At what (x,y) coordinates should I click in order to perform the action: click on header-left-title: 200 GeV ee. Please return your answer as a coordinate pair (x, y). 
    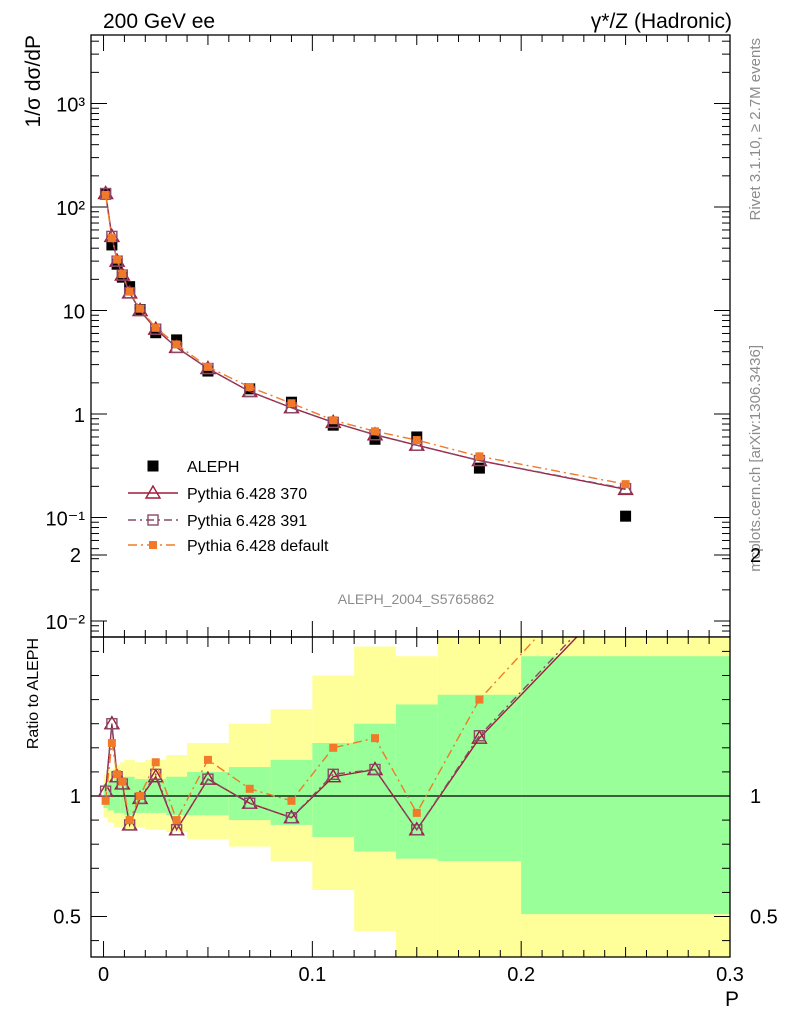
    Looking at the image, I should click on (159, 21).